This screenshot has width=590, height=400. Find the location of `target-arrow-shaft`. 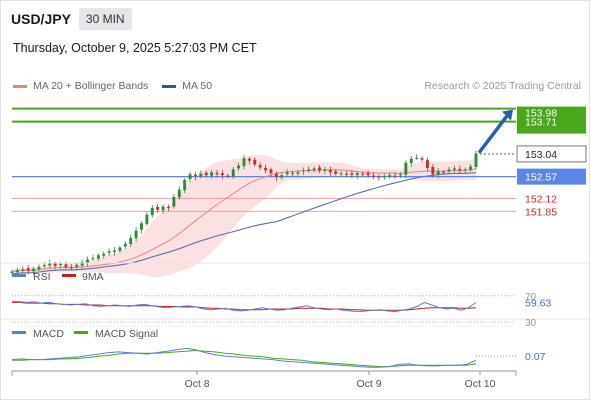

target-arrow-shaft is located at coordinates (494, 133).